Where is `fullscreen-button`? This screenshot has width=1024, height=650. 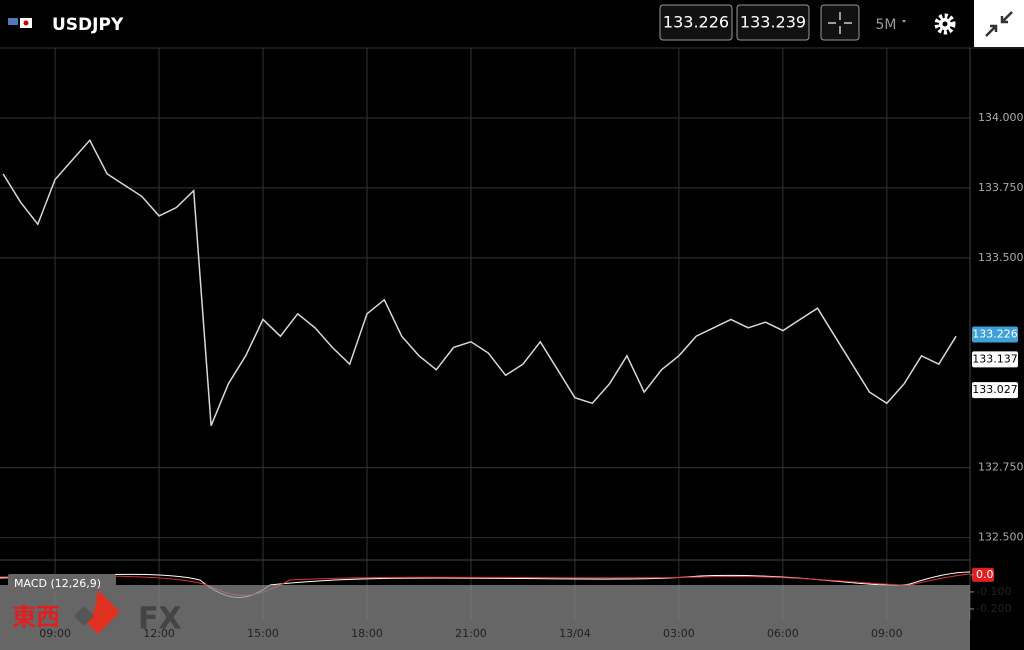 fullscreen-button is located at coordinates (999, 23).